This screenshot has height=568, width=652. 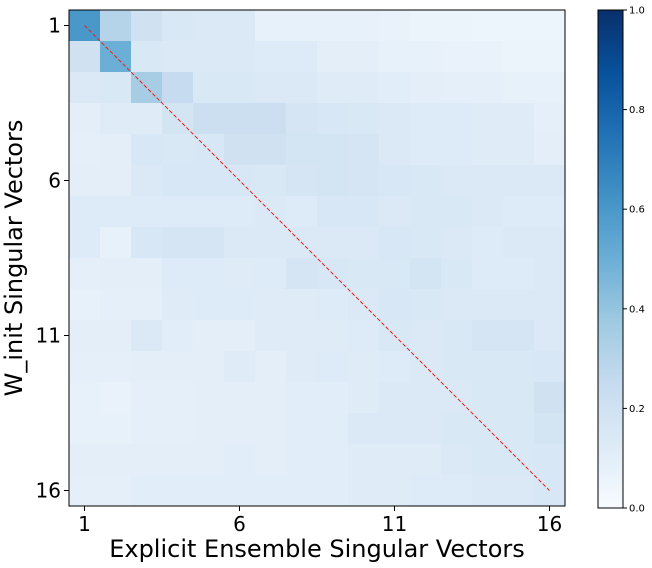 What do you see at coordinates (14, 258) in the screenshot?
I see `y-axis-title: W_init Singular Vectors` at bounding box center [14, 258].